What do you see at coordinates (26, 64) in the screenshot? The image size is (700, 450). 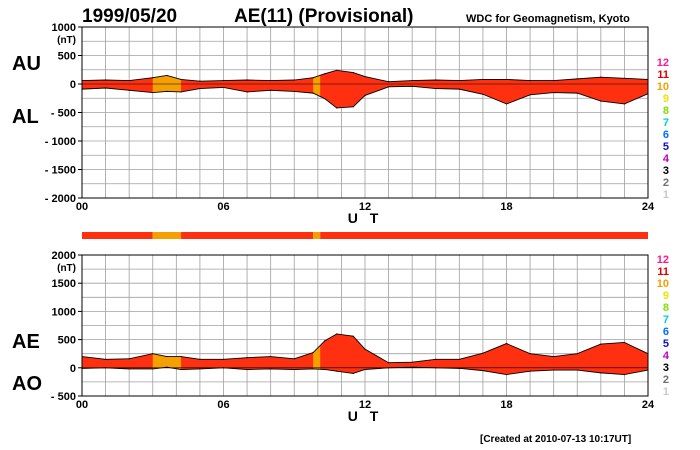 I see `panel1-upper-label: AU` at bounding box center [26, 64].